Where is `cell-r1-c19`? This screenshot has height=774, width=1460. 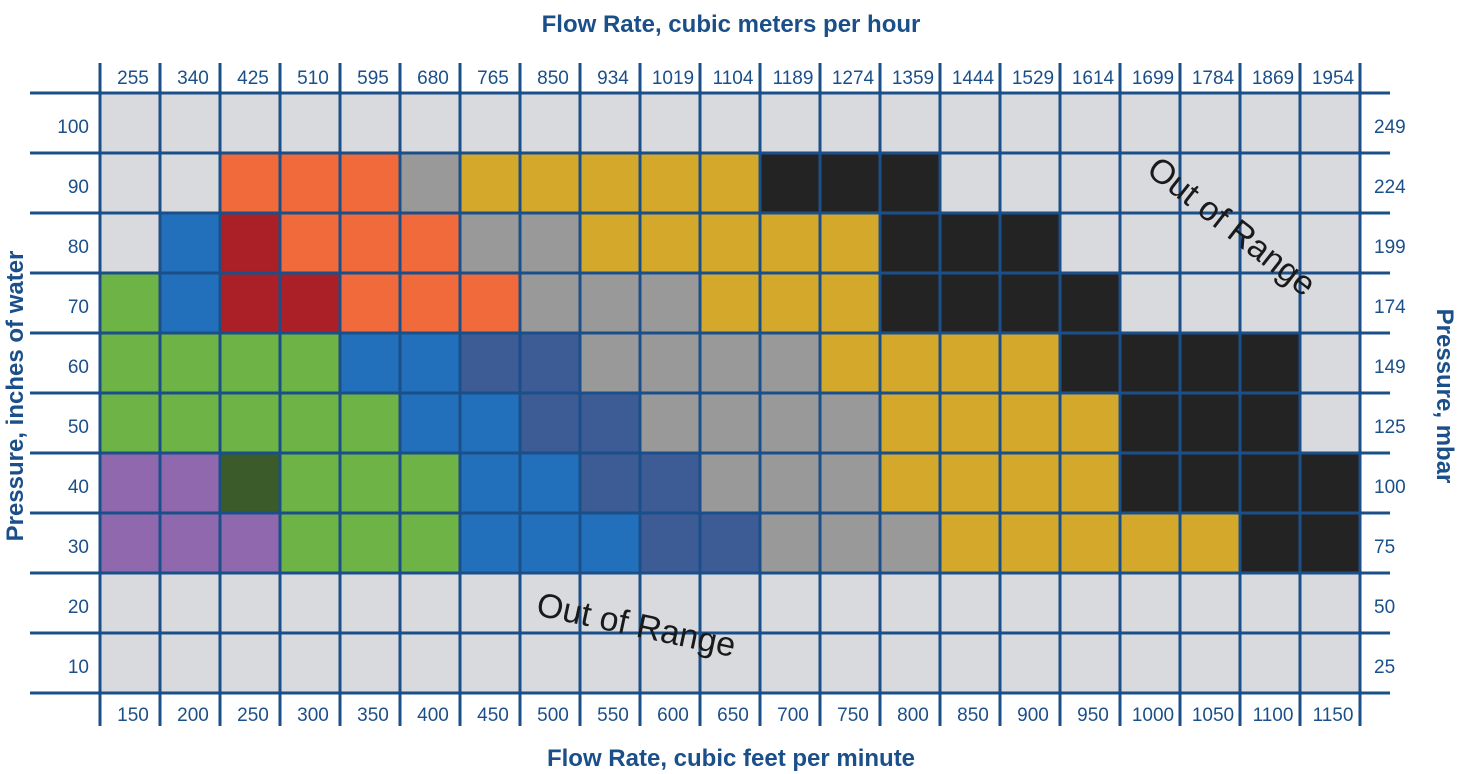 cell-r1-c19 is located at coordinates (1270, 183).